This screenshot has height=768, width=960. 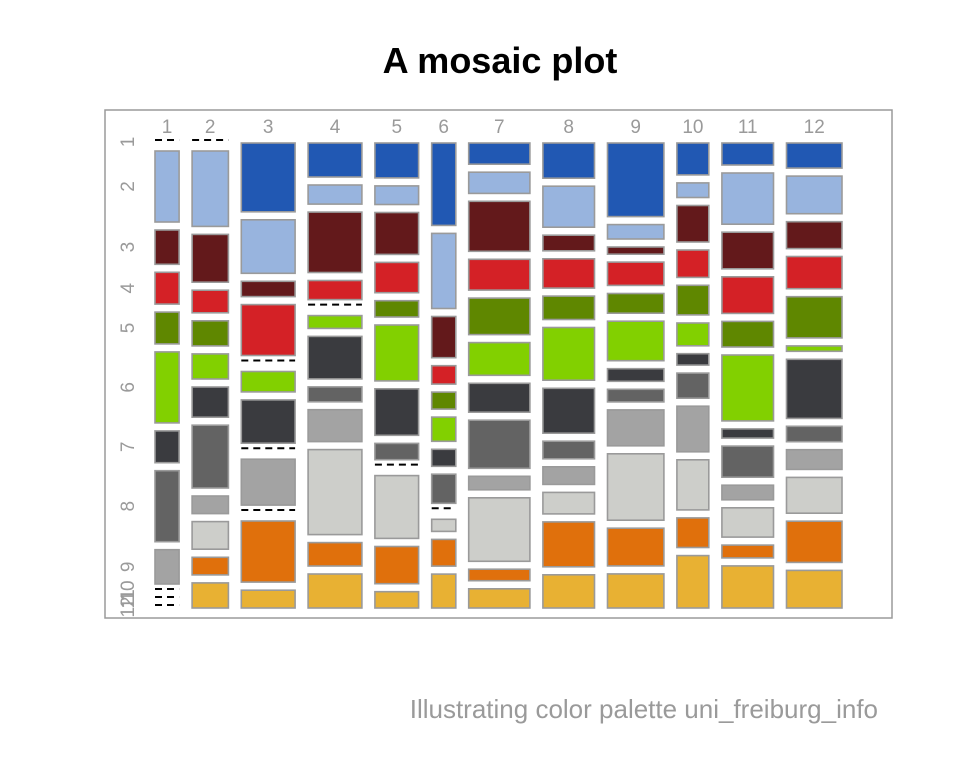 I want to click on x-tick-label: 7, so click(x=499, y=127).